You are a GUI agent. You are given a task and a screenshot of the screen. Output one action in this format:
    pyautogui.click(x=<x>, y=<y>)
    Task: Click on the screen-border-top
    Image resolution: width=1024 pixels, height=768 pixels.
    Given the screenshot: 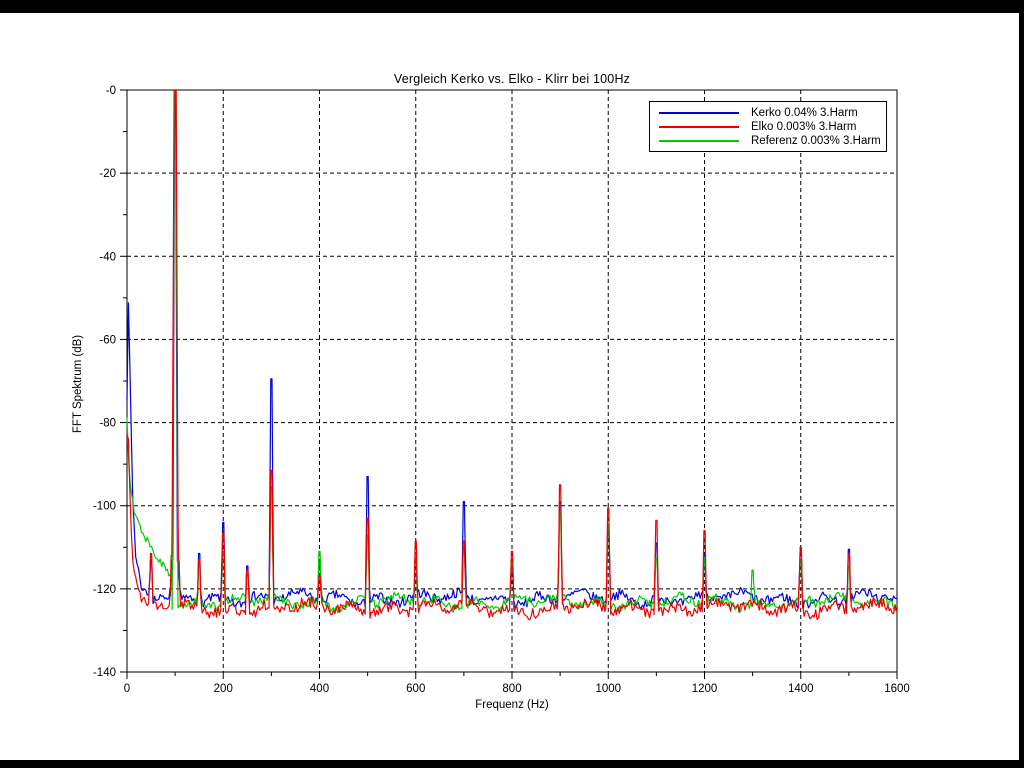 What is the action you would take?
    pyautogui.click(x=512, y=6)
    